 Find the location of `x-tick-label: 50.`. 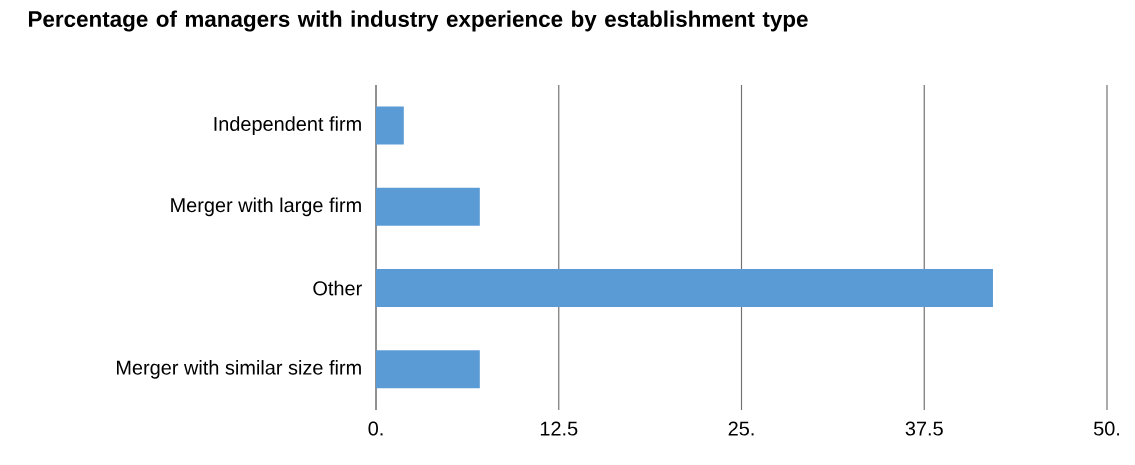

x-tick-label: 50. is located at coordinates (1106, 428).